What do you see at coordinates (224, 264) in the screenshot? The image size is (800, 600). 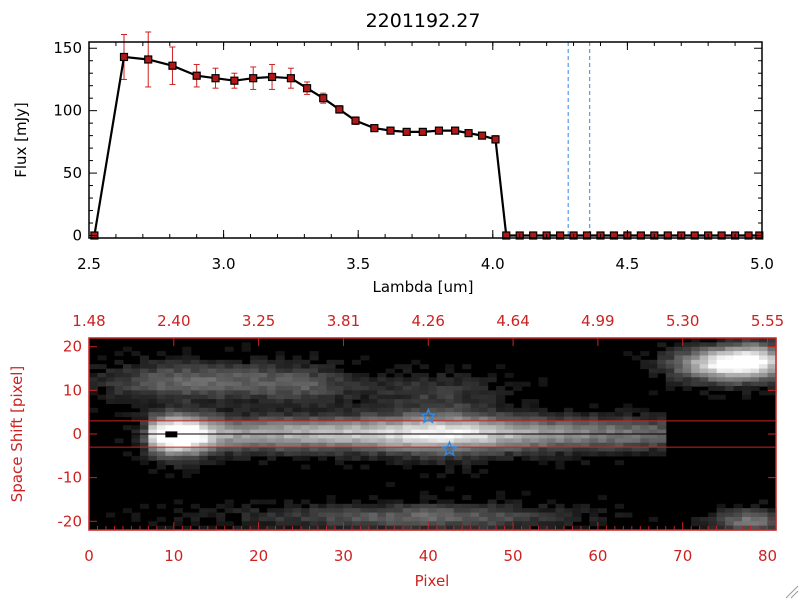 I see `x-tick-label: 3.0` at bounding box center [224, 264].